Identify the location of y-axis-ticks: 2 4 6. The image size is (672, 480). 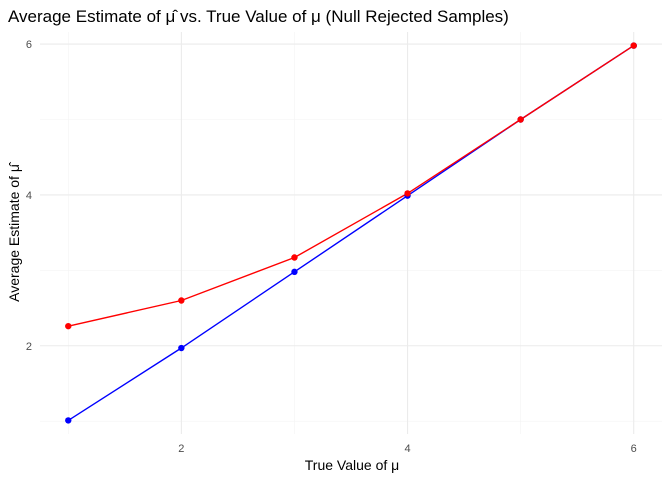
(29, 196).